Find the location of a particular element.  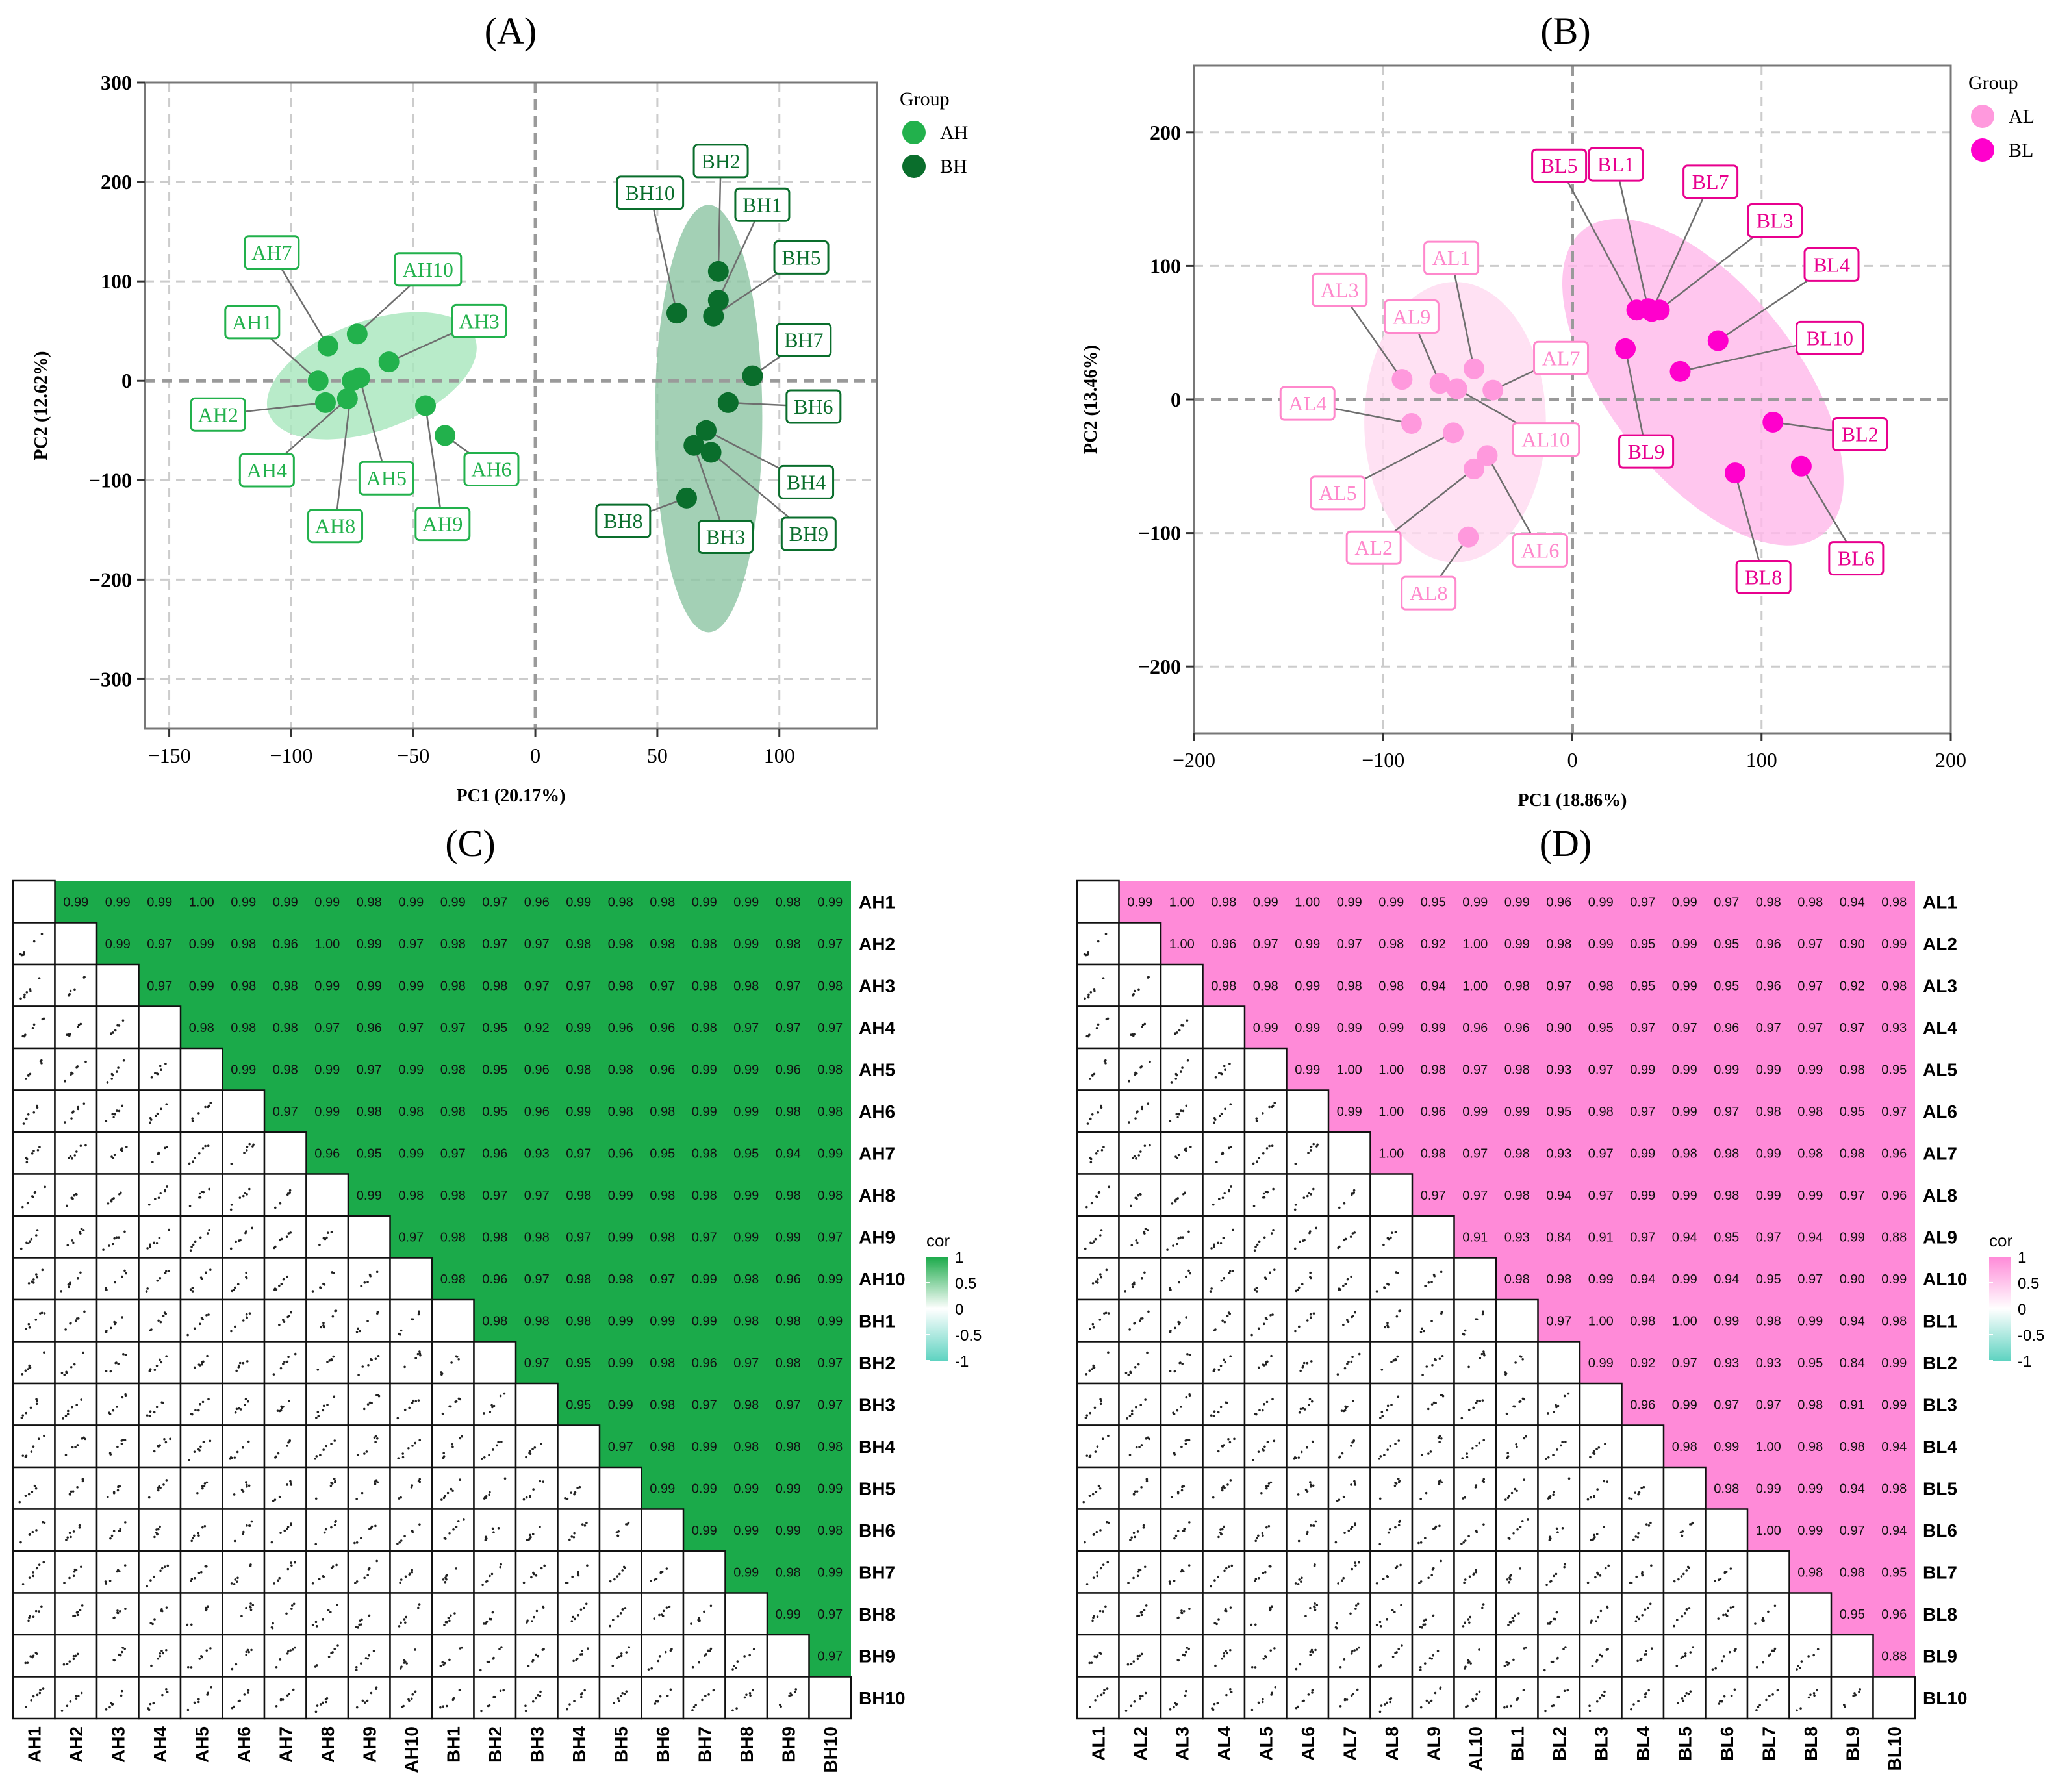

point-bl7 is located at coordinates (1651, 311).